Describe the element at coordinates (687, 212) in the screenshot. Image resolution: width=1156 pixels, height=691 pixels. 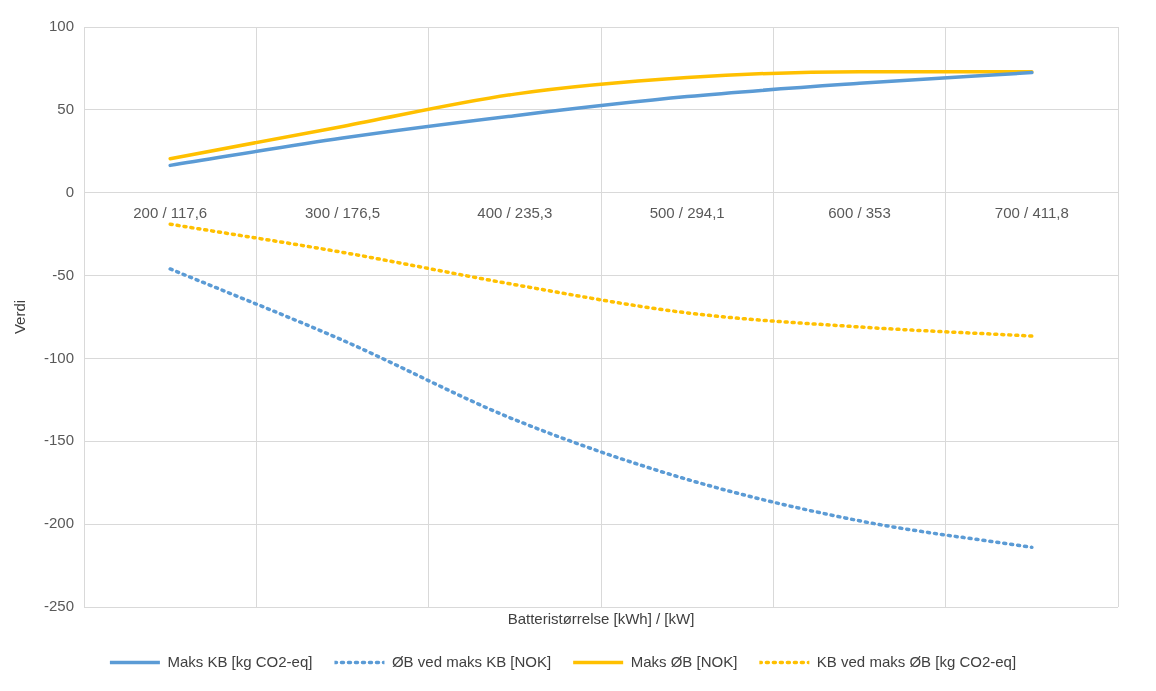
I see `x-tick-label: 500 / 294,1` at that location.